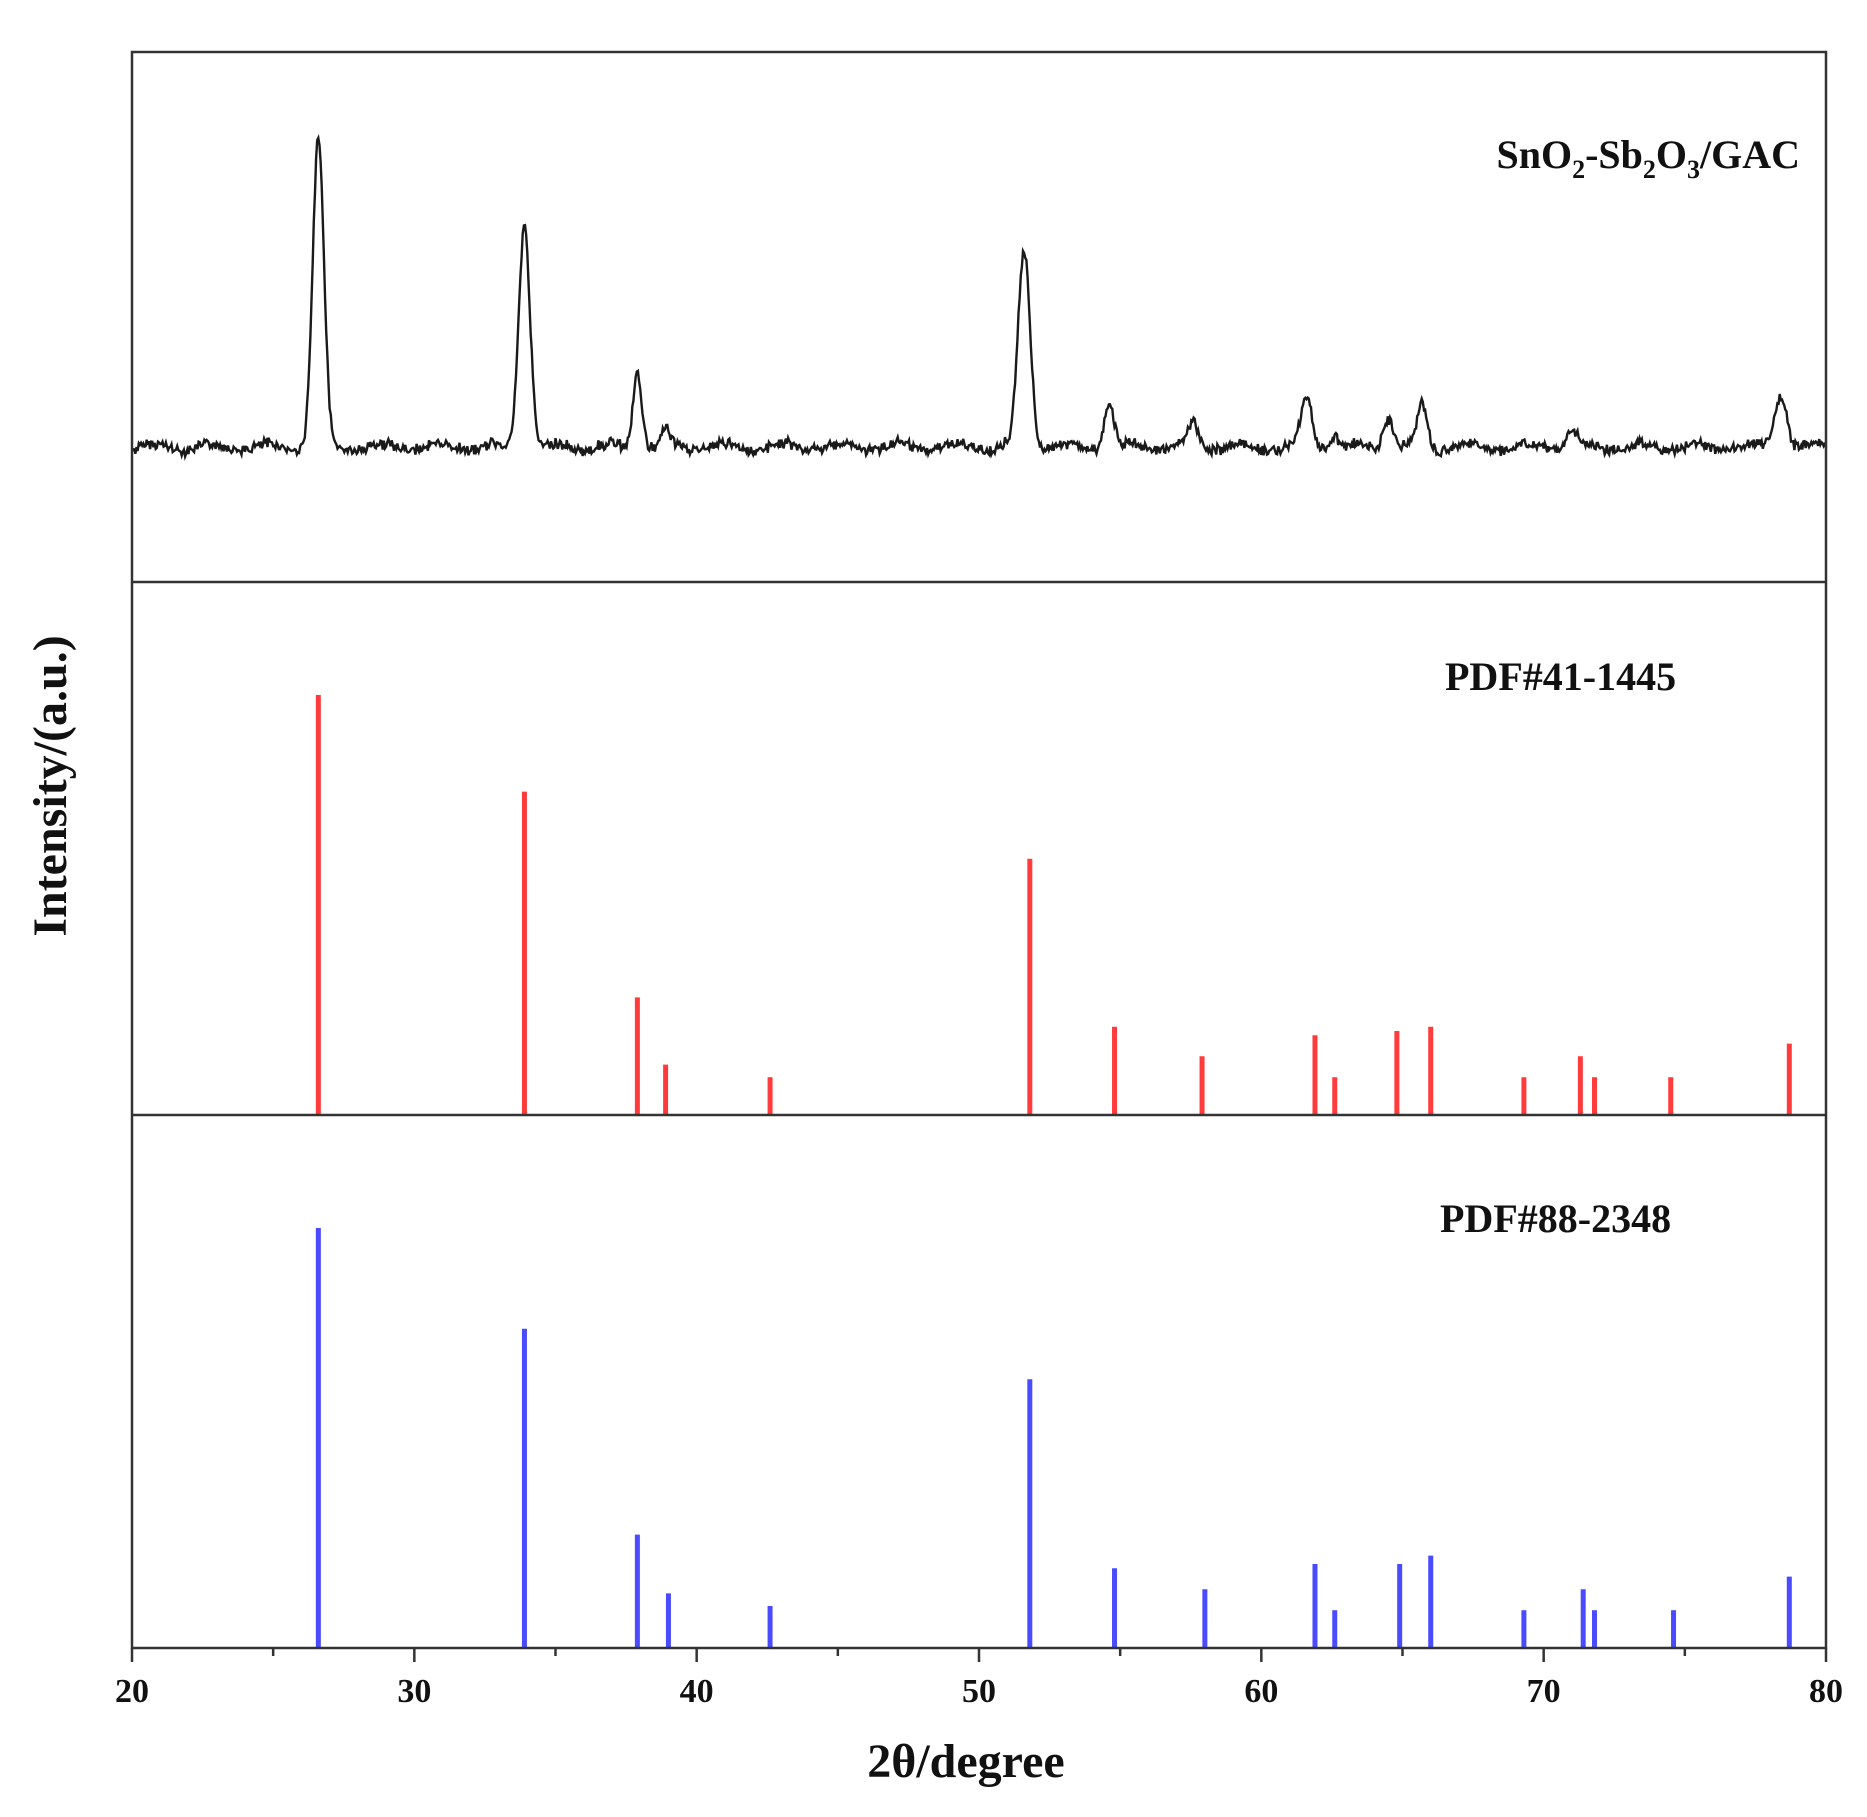 Image resolution: width=1867 pixels, height=1817 pixels. I want to click on panel-label-sample: SnO2-Sb2O3/GAC, so click(1648, 158).